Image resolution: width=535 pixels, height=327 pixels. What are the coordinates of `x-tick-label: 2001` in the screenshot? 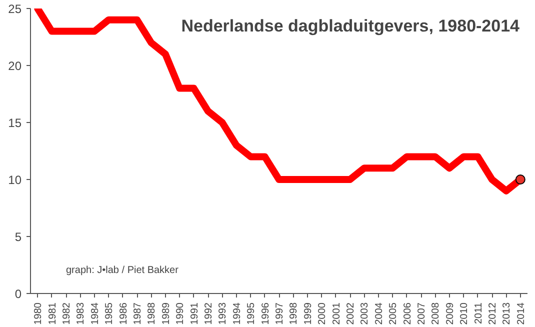 It's located at (336, 313).